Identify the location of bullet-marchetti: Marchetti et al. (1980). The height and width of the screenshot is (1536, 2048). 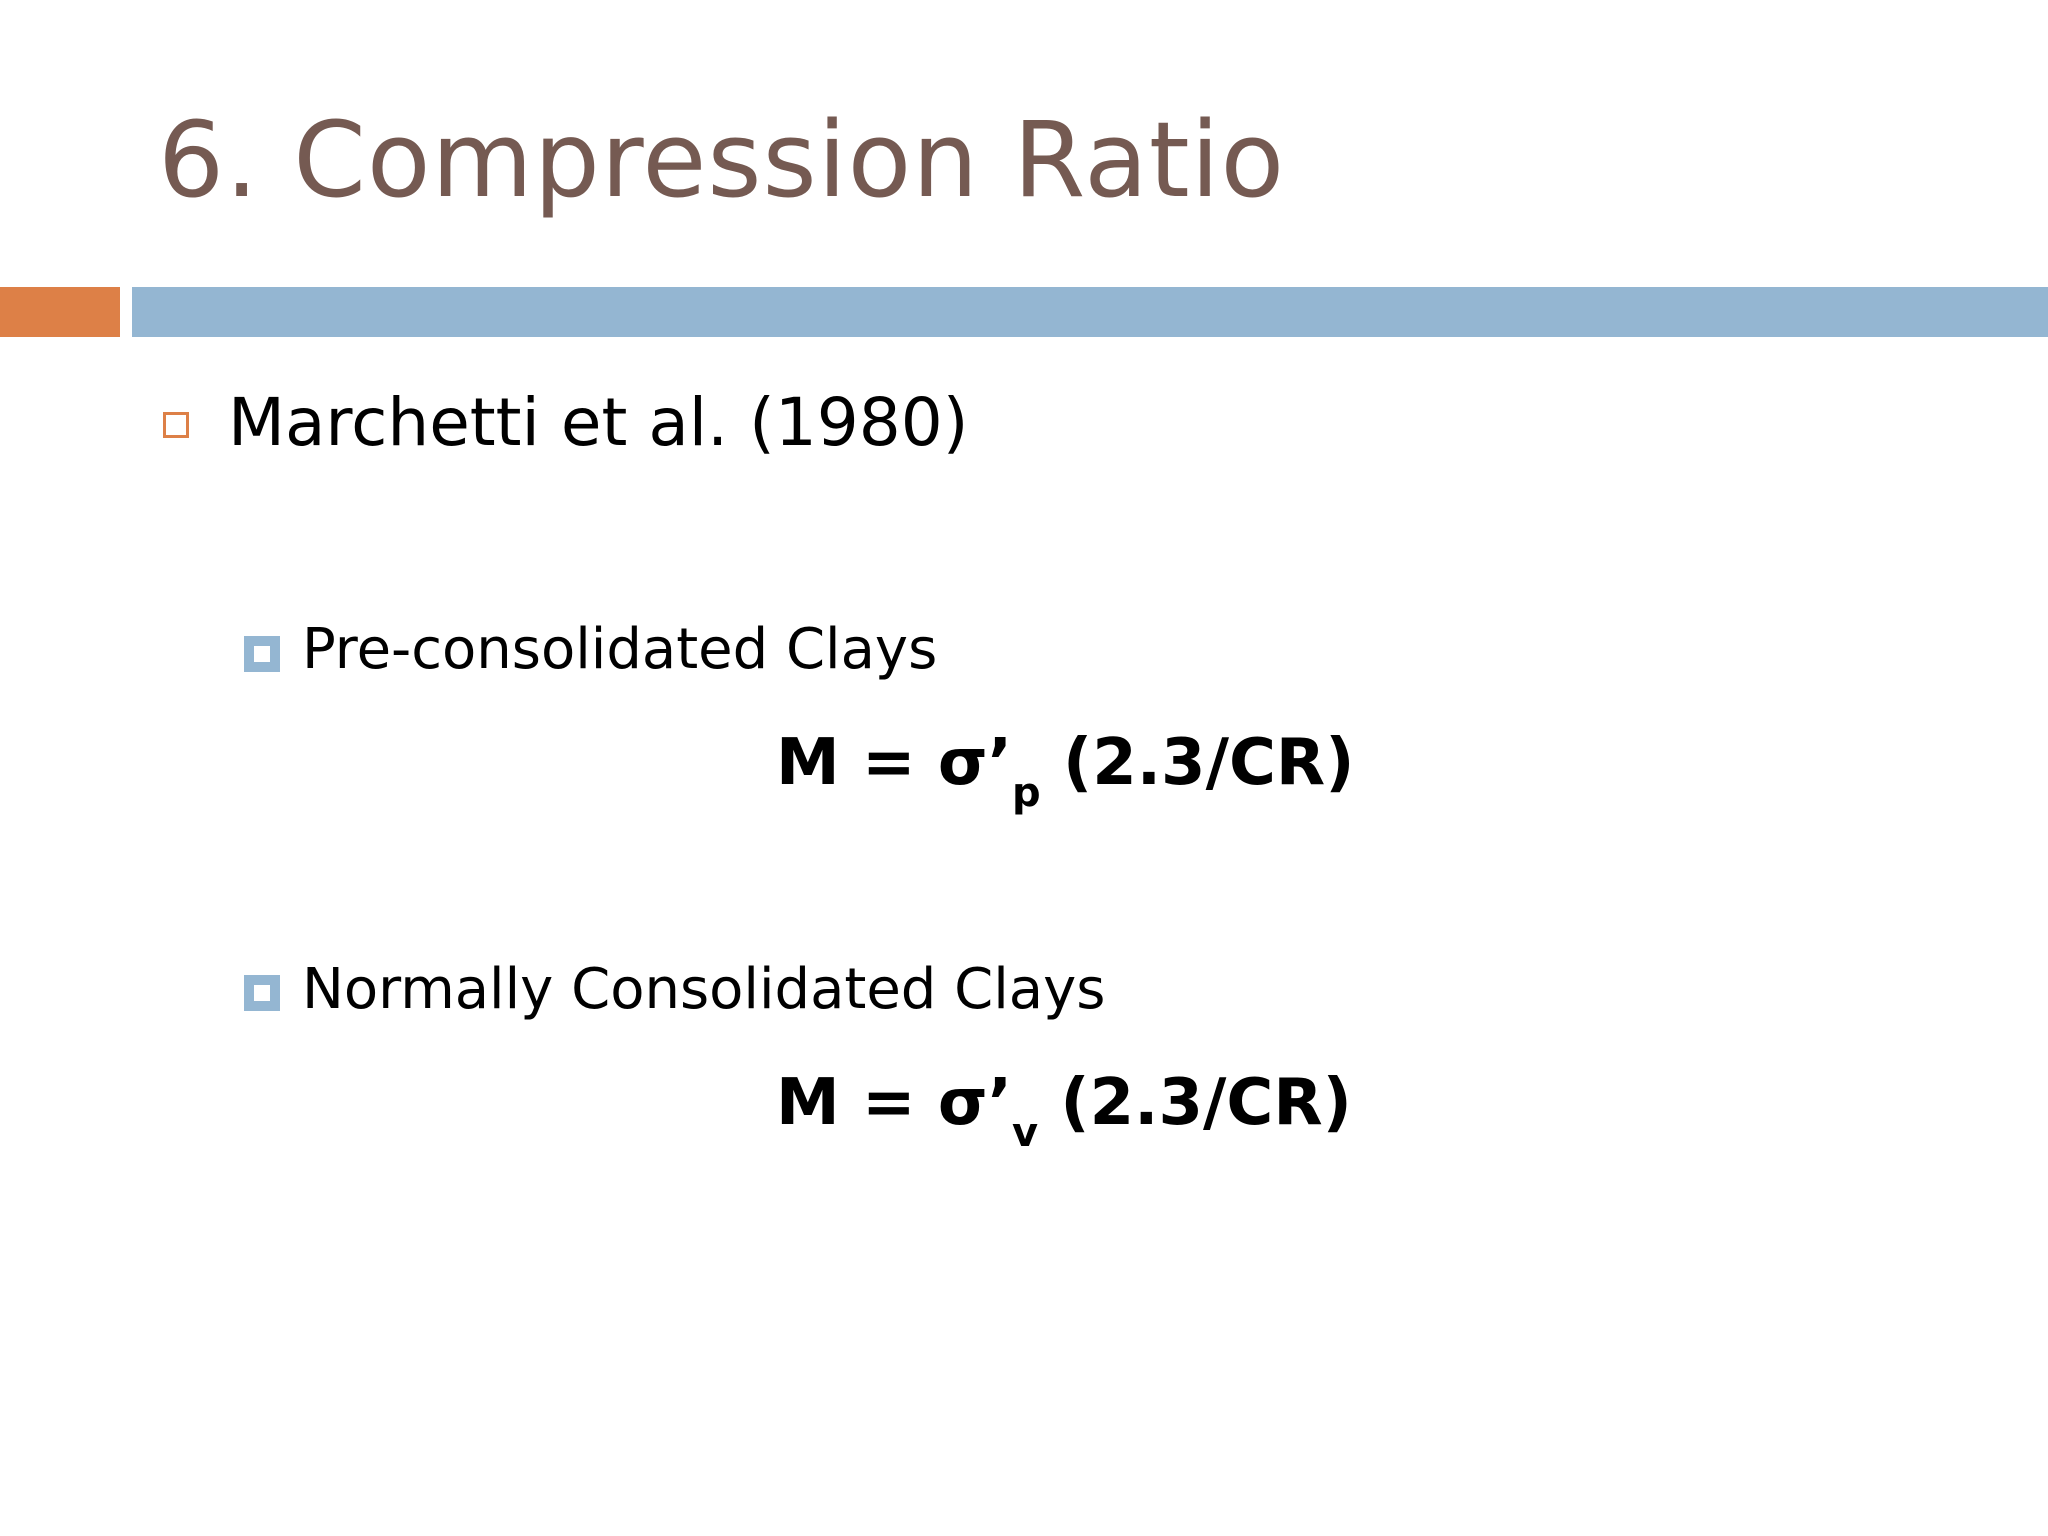
(598, 422).